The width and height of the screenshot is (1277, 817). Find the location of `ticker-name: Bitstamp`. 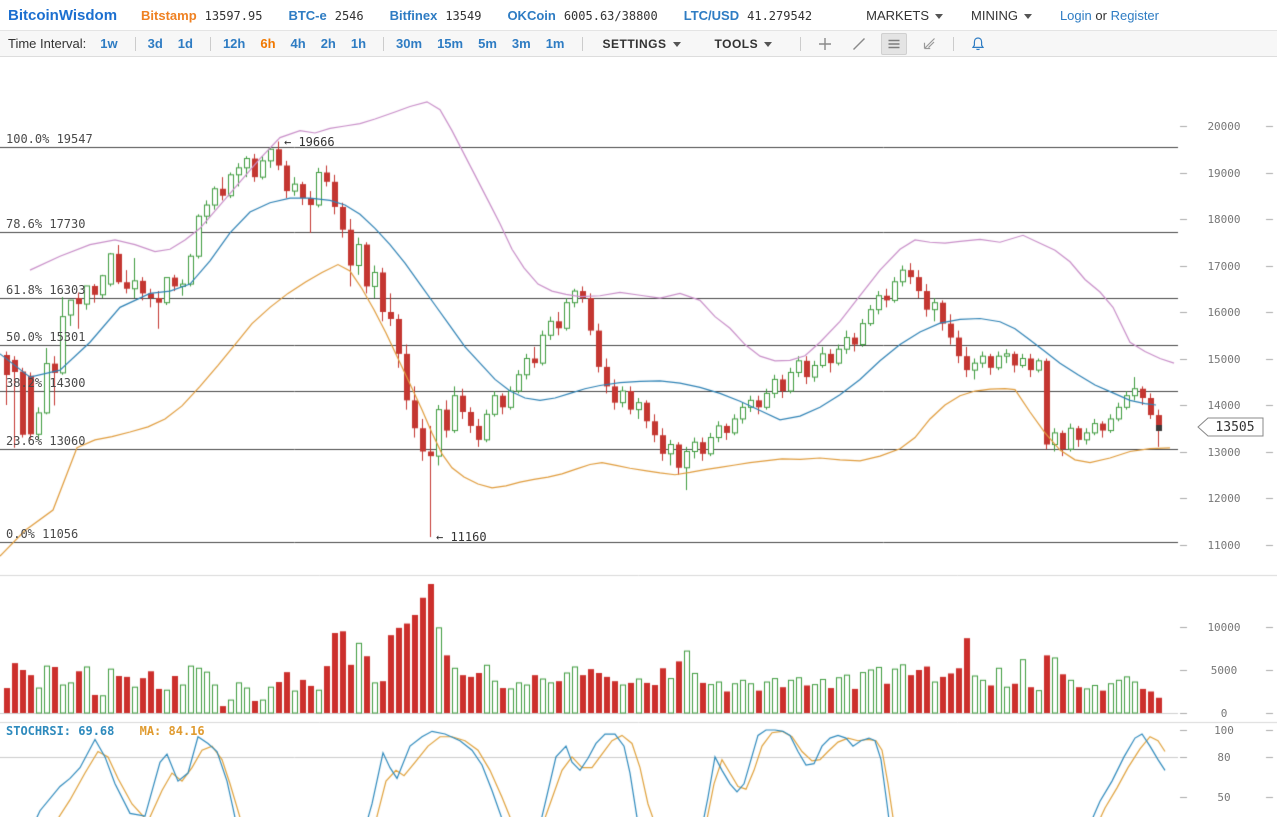

ticker-name: Bitstamp is located at coordinates (169, 15).